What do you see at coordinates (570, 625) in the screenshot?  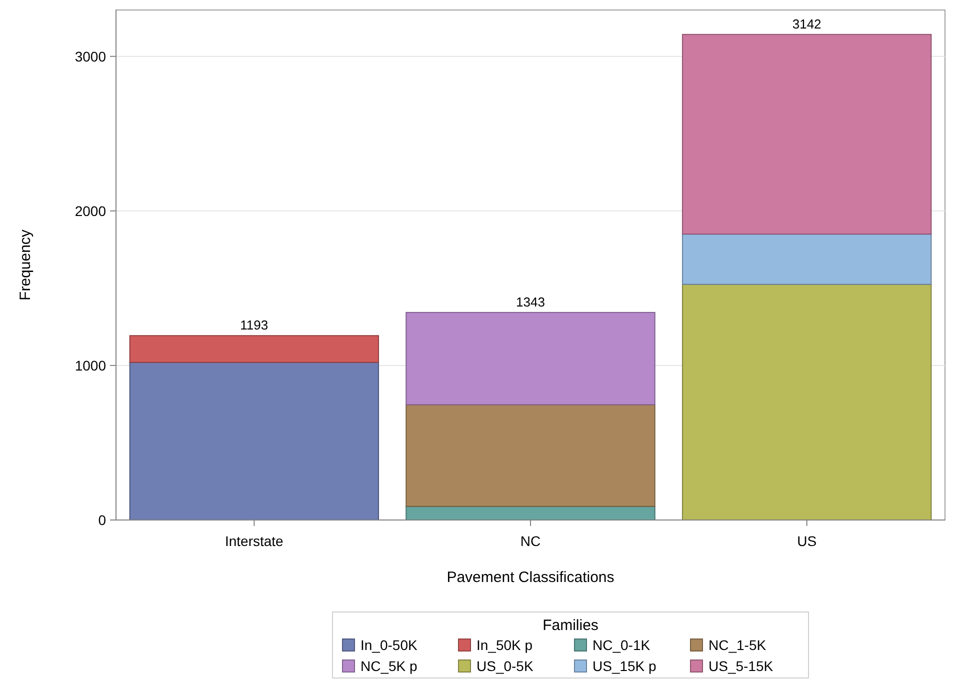 I see `legend-title: Families` at bounding box center [570, 625].